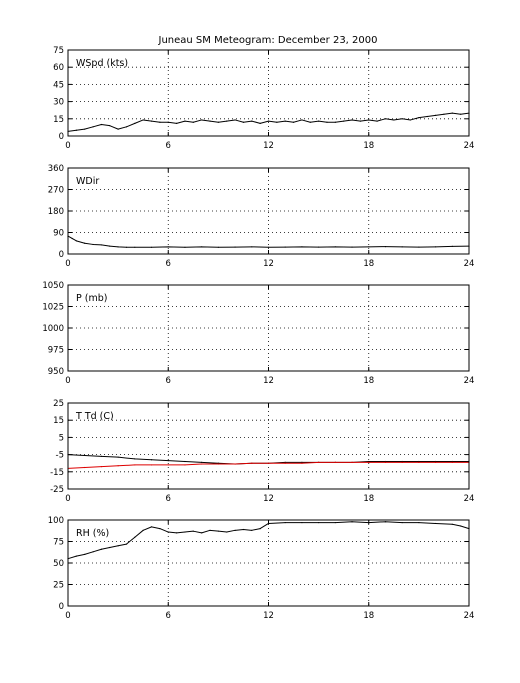 Image resolution: width=520 pixels, height=683 pixels. What do you see at coordinates (262, 451) in the screenshot?
I see `panel-4: 0 6 12 18 24 -25 -15 -5 5 15 25 T Td (C)` at bounding box center [262, 451].